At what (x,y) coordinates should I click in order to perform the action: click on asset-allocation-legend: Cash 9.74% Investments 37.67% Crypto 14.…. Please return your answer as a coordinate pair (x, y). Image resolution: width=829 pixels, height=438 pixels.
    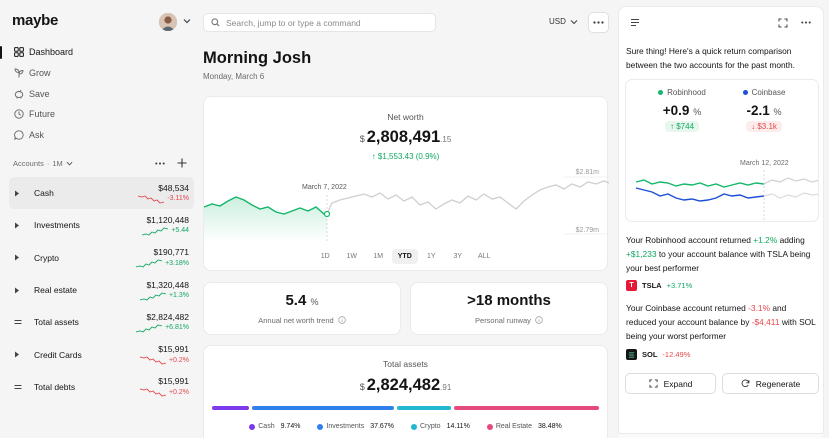
    Looking at the image, I should click on (405, 426).